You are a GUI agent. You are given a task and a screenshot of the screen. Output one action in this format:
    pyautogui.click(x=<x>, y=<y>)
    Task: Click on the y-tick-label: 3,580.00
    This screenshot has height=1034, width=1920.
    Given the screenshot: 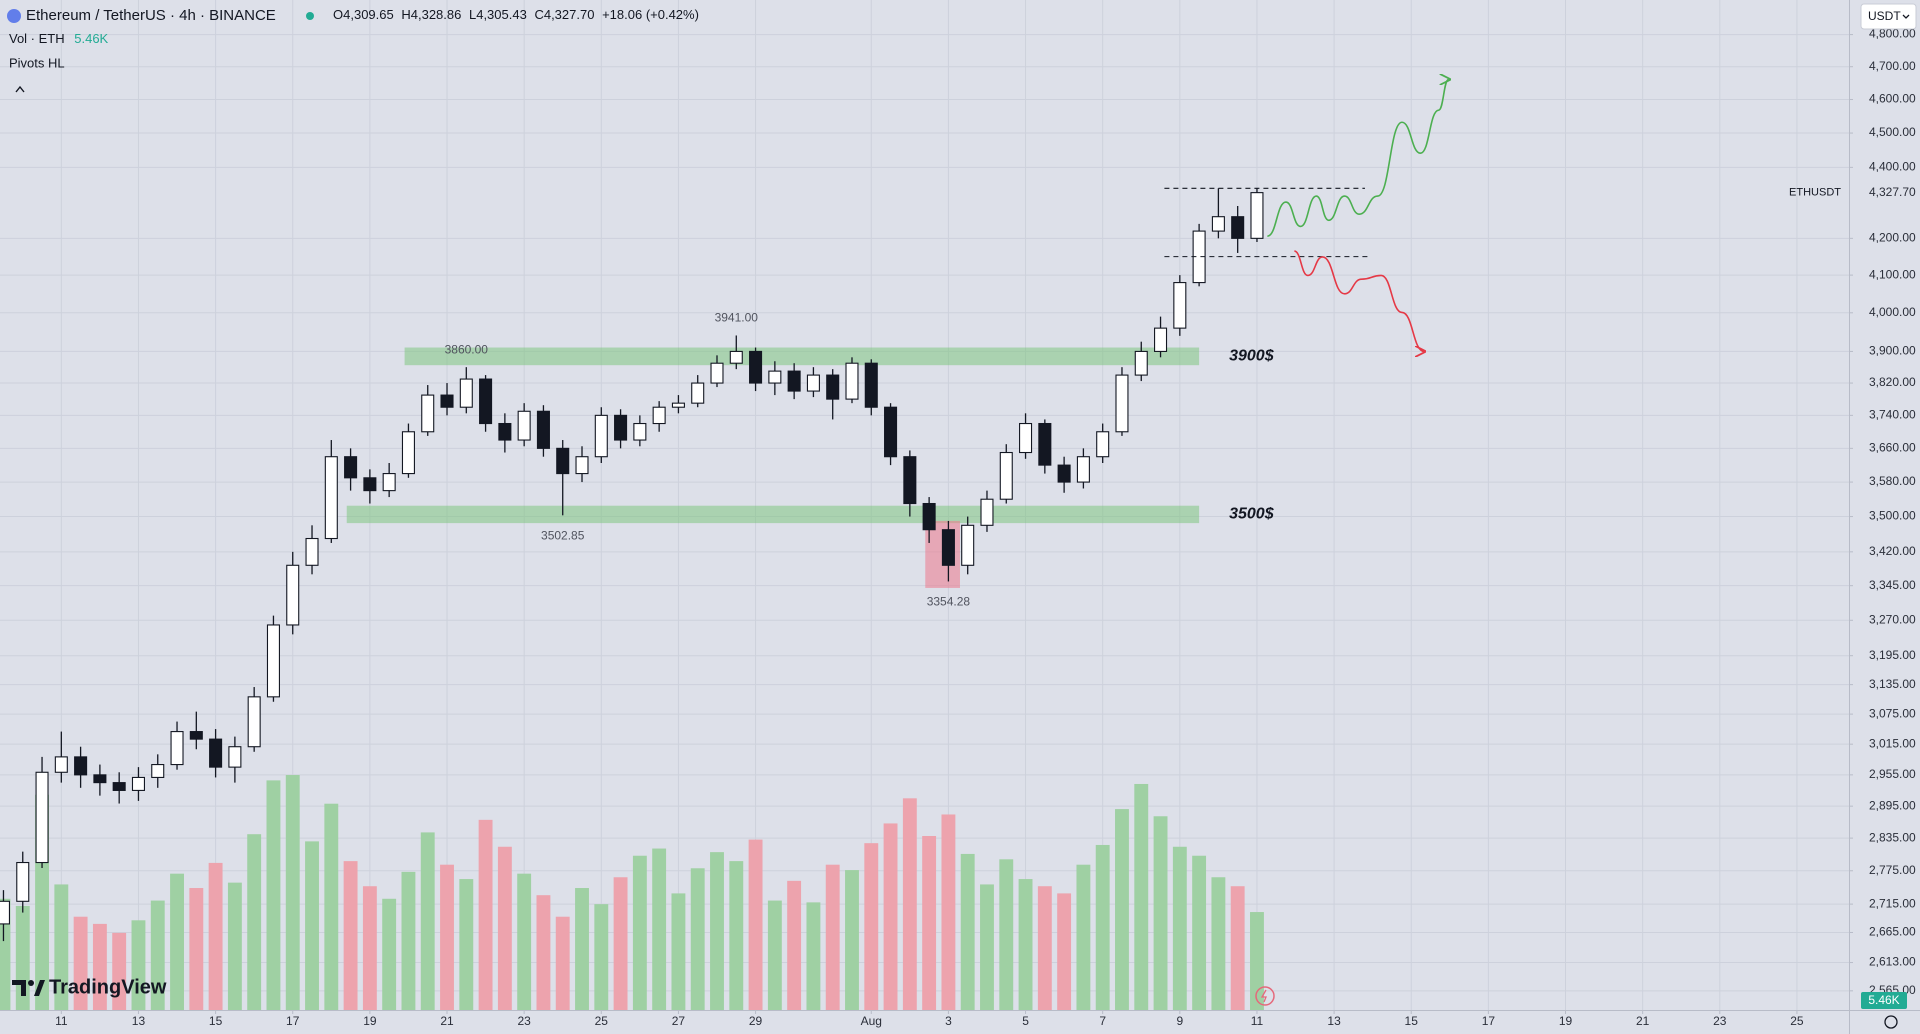 What is the action you would take?
    pyautogui.click(x=1892, y=481)
    